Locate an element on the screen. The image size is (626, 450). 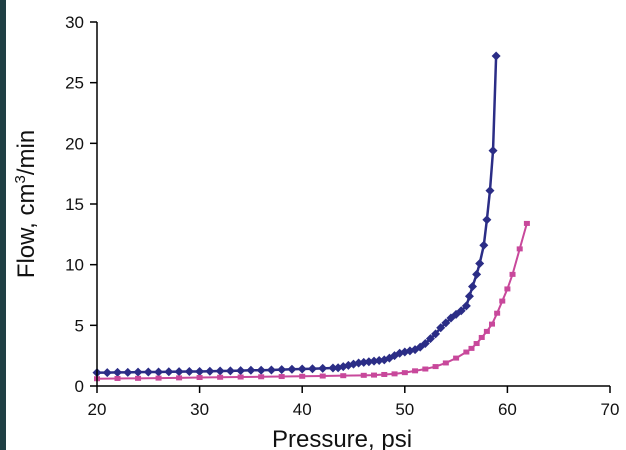
y-tick-label: 20 is located at coordinates (74, 143).